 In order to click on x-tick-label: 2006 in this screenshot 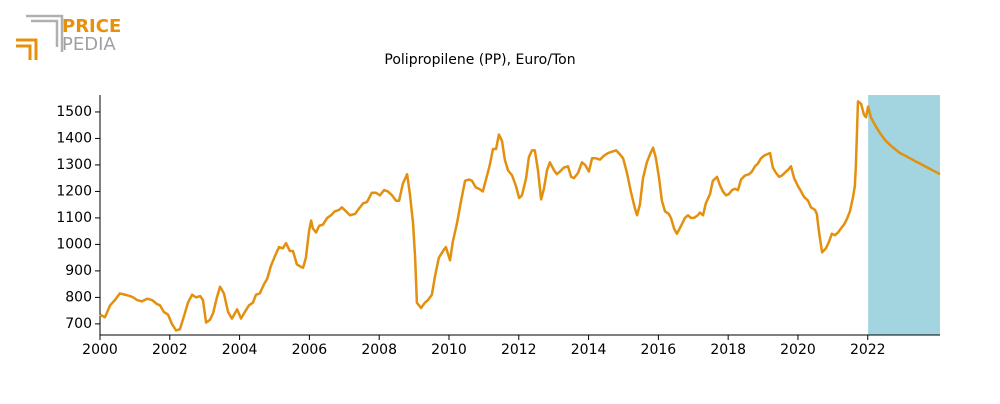, I will do `click(310, 350)`.